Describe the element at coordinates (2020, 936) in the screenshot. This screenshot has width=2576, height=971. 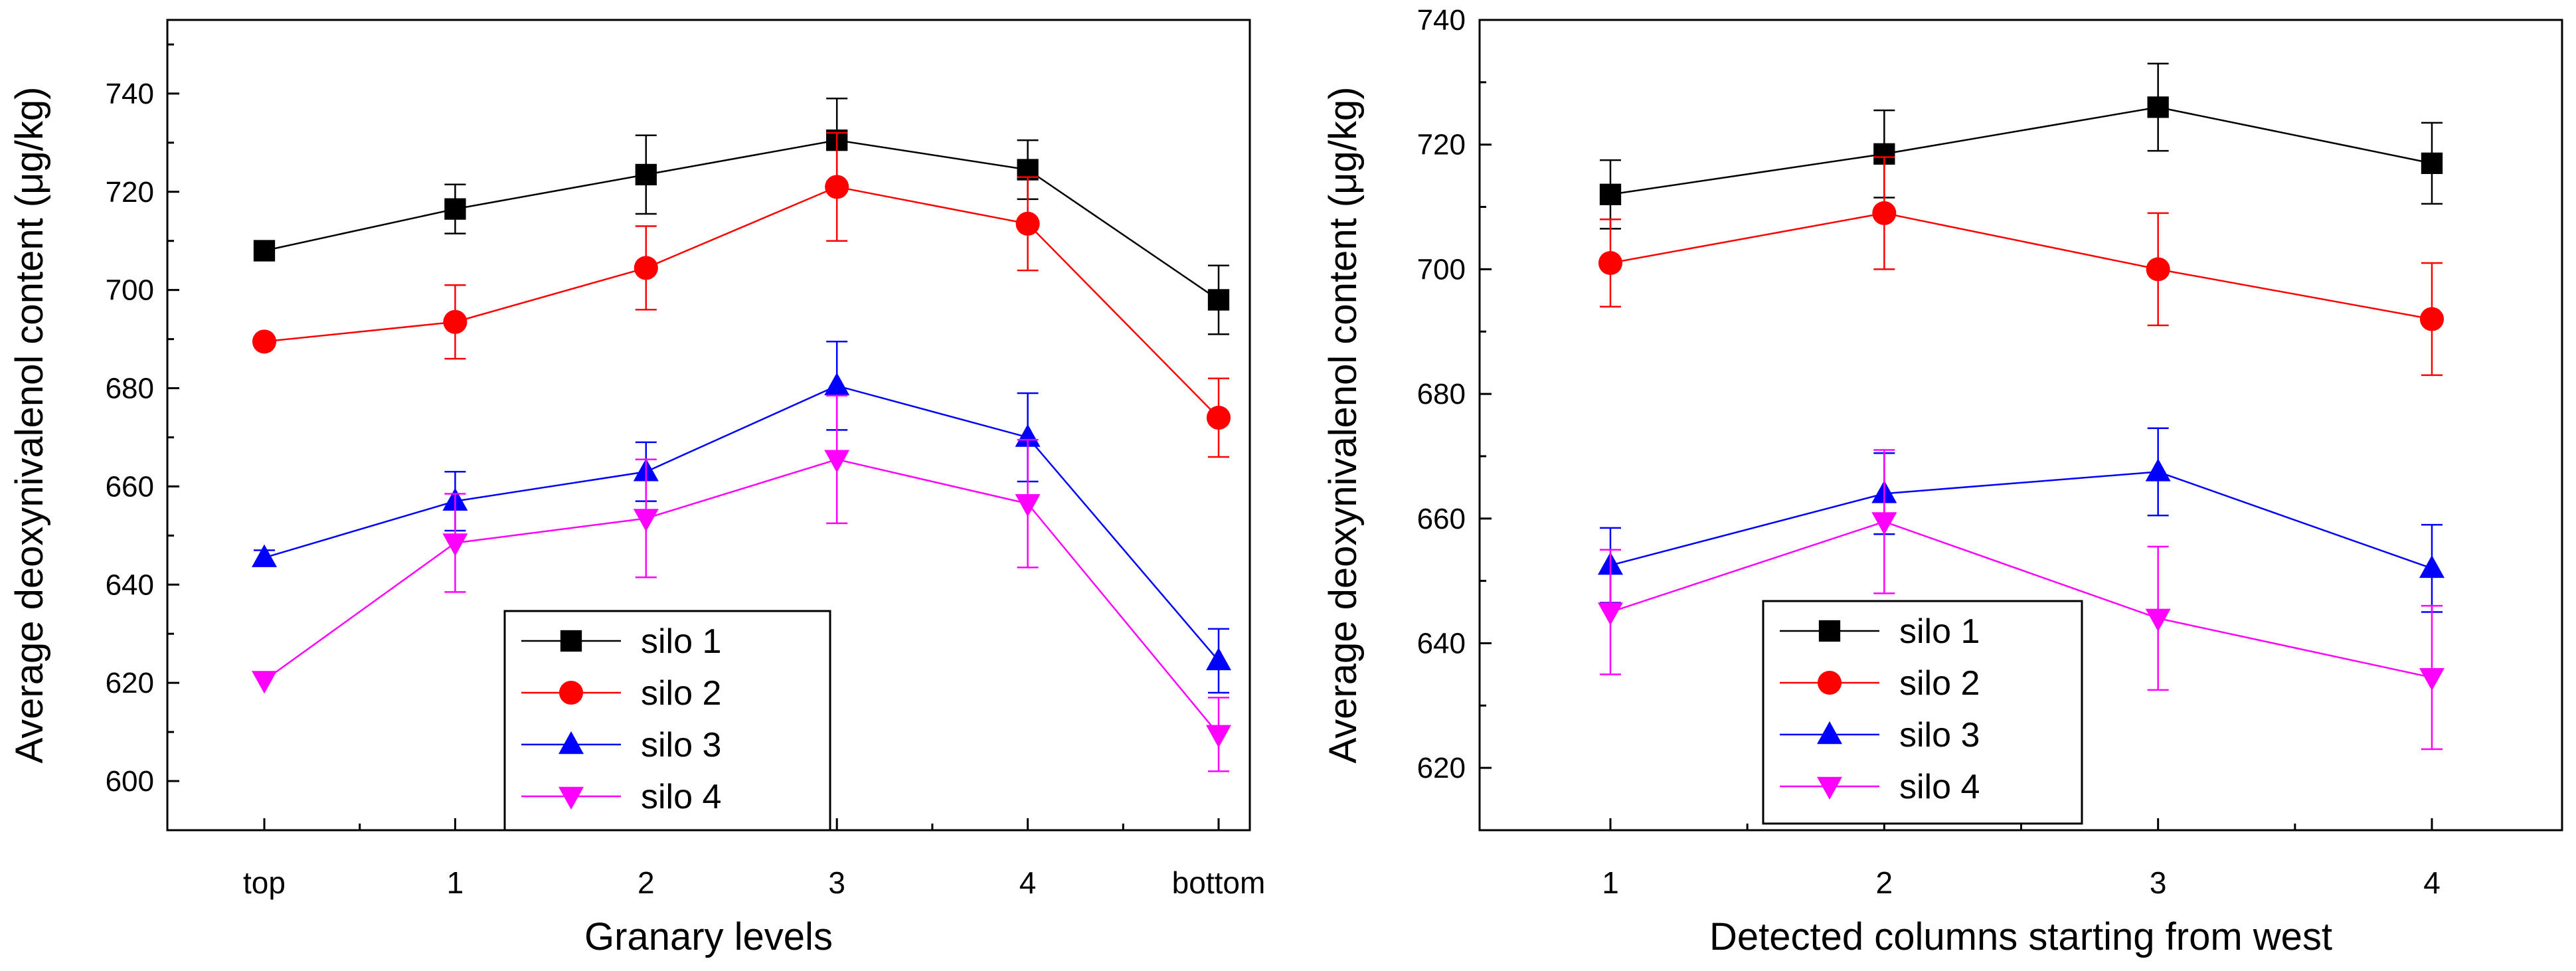
I see `x-axis-title: Detected columns starting from west` at that location.